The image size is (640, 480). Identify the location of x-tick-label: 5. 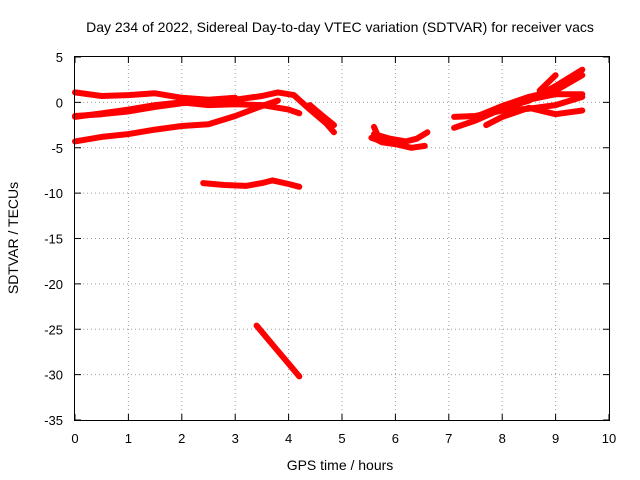
(341, 438).